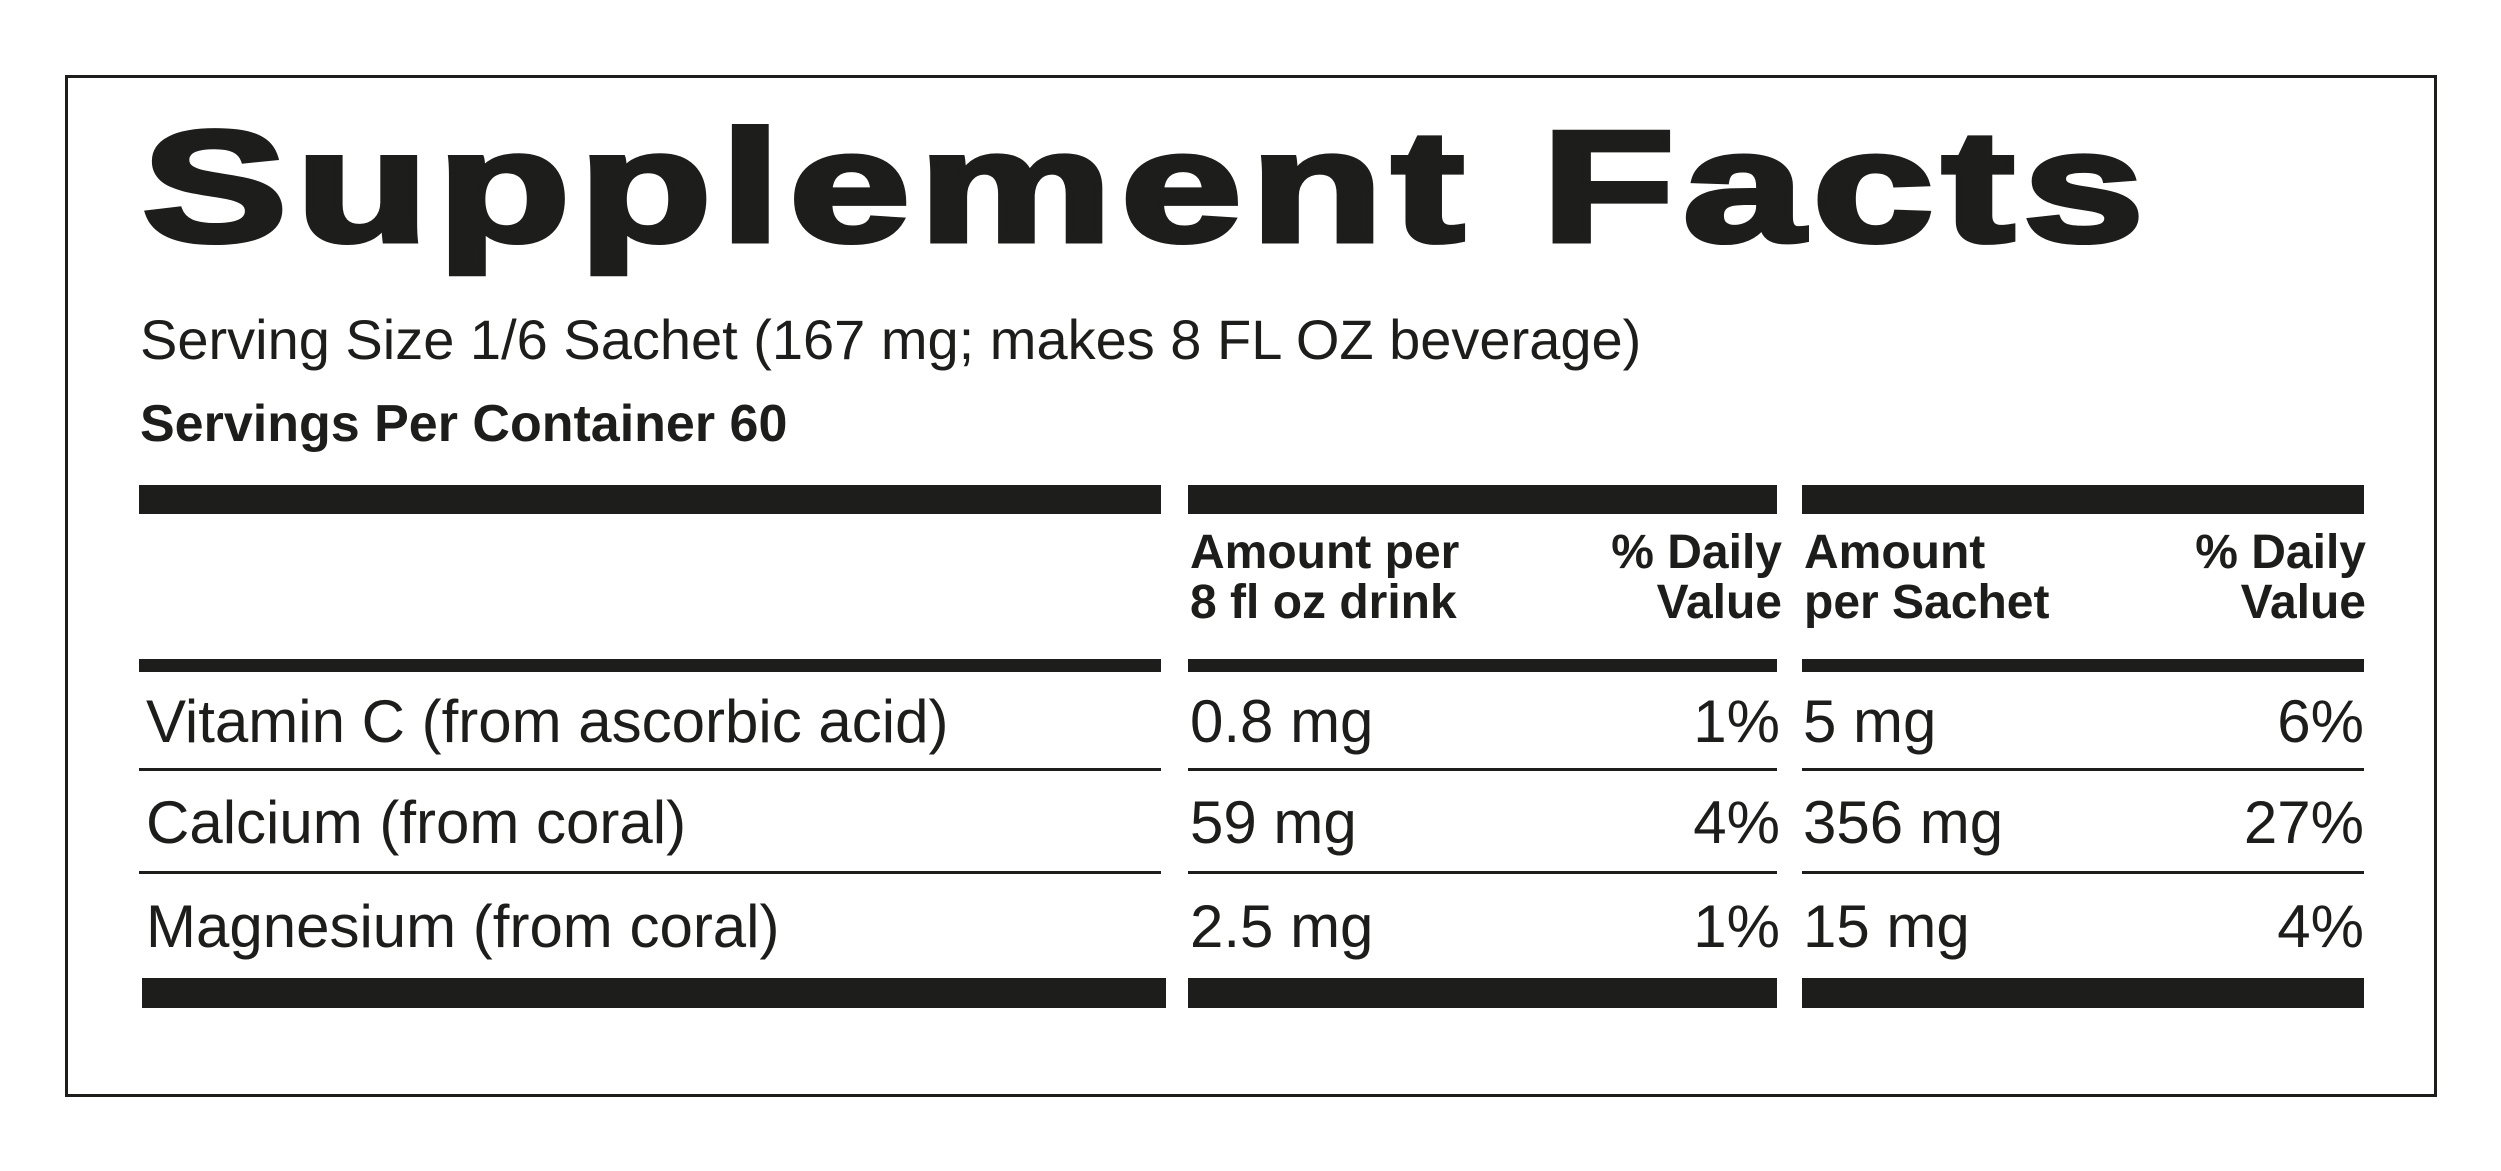 This screenshot has height=1171, width=2501. What do you see at coordinates (1696, 577) in the screenshot?
I see `header-dv-drink: % Daily Value` at bounding box center [1696, 577].